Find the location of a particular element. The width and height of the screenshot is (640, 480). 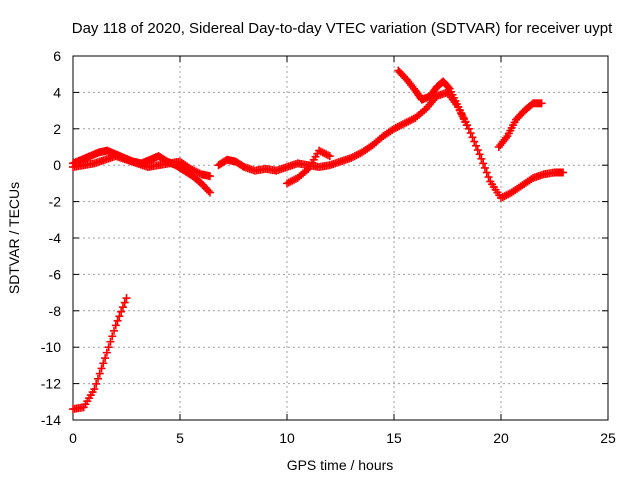

x-tick-label: 0 is located at coordinates (73, 438).